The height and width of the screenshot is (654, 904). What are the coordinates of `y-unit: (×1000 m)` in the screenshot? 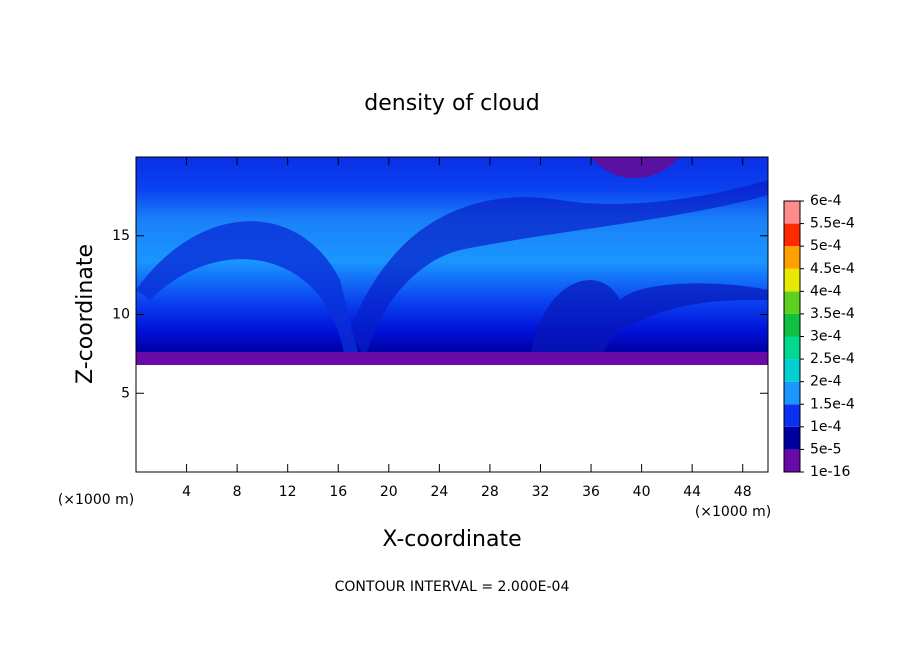 It's located at (96, 500).